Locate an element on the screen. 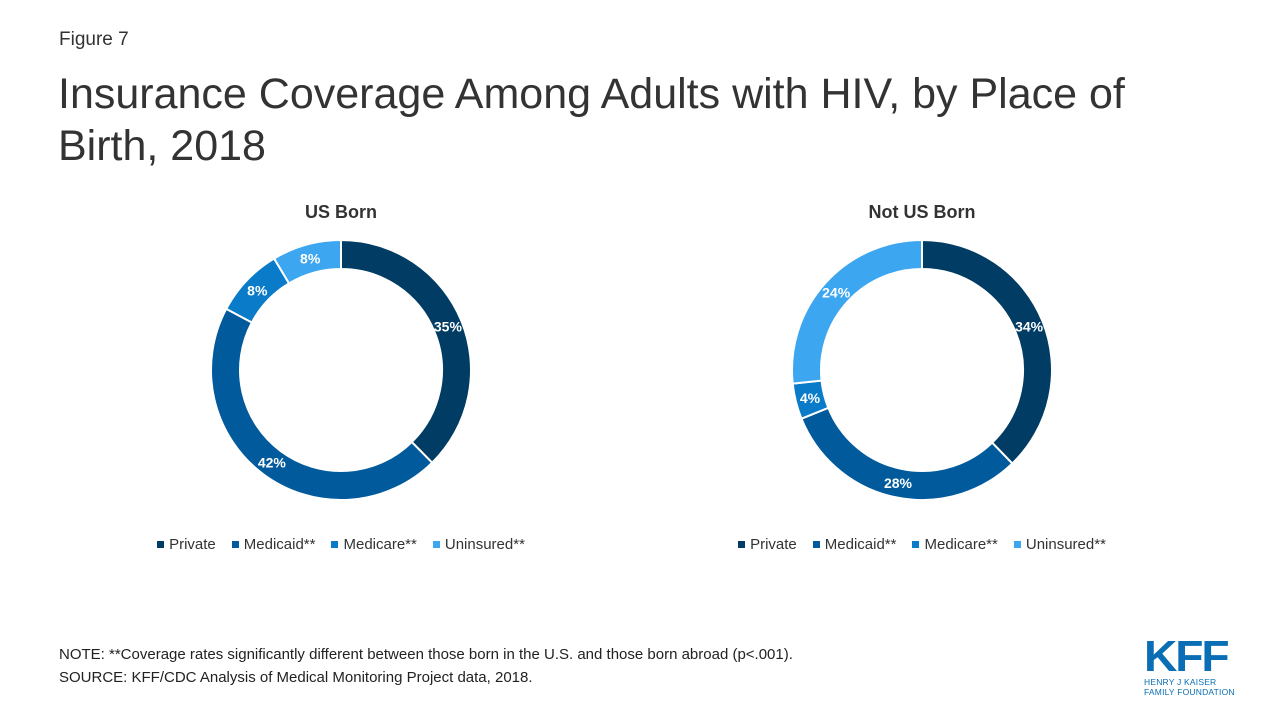 The width and height of the screenshot is (1280, 720). data-label-medicare: 4% is located at coordinates (810, 398).